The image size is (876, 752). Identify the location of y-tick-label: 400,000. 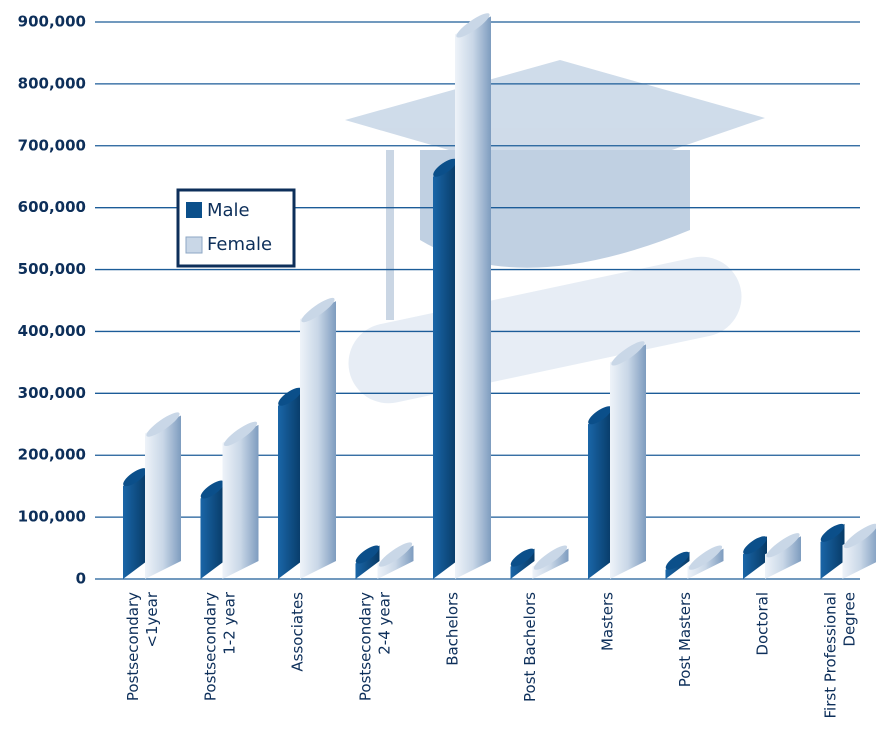
(52, 331).